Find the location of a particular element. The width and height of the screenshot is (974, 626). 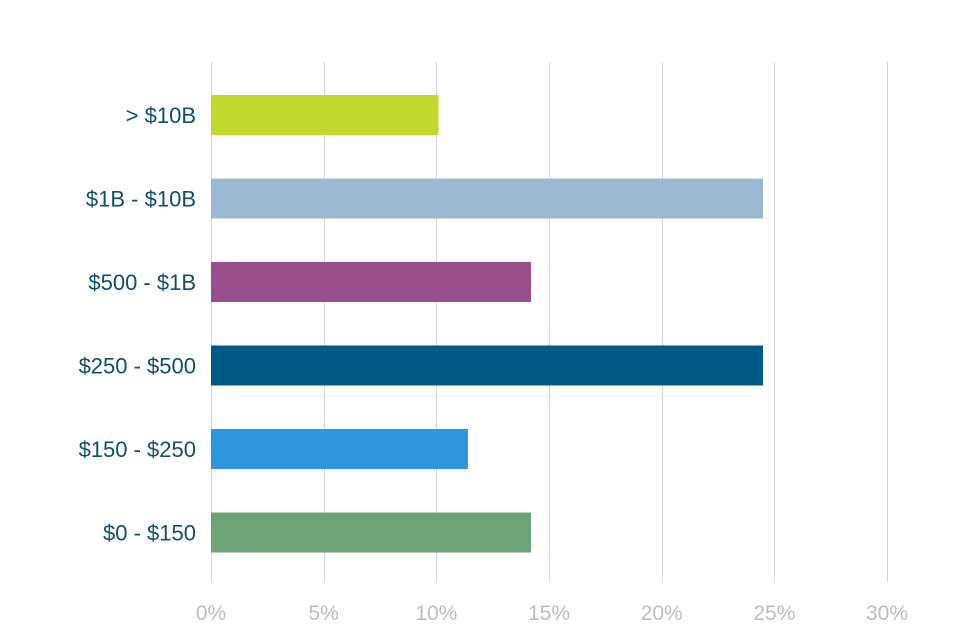

category-label: $0 - $150 is located at coordinates (149, 533).